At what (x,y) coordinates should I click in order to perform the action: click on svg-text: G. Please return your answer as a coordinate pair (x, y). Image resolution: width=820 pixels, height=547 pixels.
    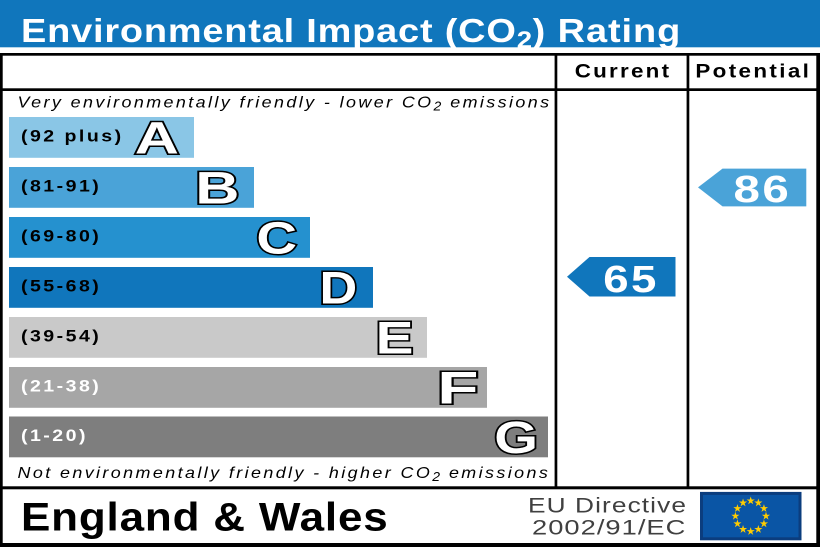
    Looking at the image, I should click on (516, 437).